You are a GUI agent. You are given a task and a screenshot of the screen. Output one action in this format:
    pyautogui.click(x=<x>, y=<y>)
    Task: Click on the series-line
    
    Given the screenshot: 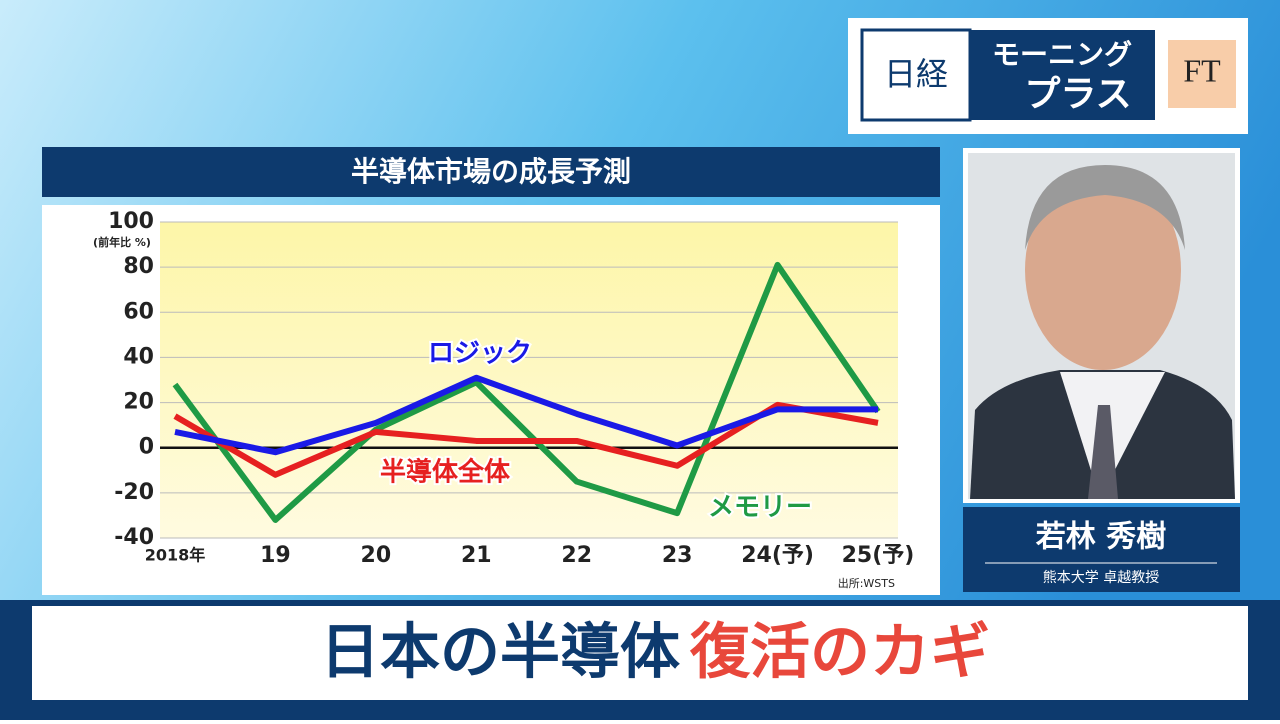 What is the action you would take?
    pyautogui.click(x=526, y=415)
    